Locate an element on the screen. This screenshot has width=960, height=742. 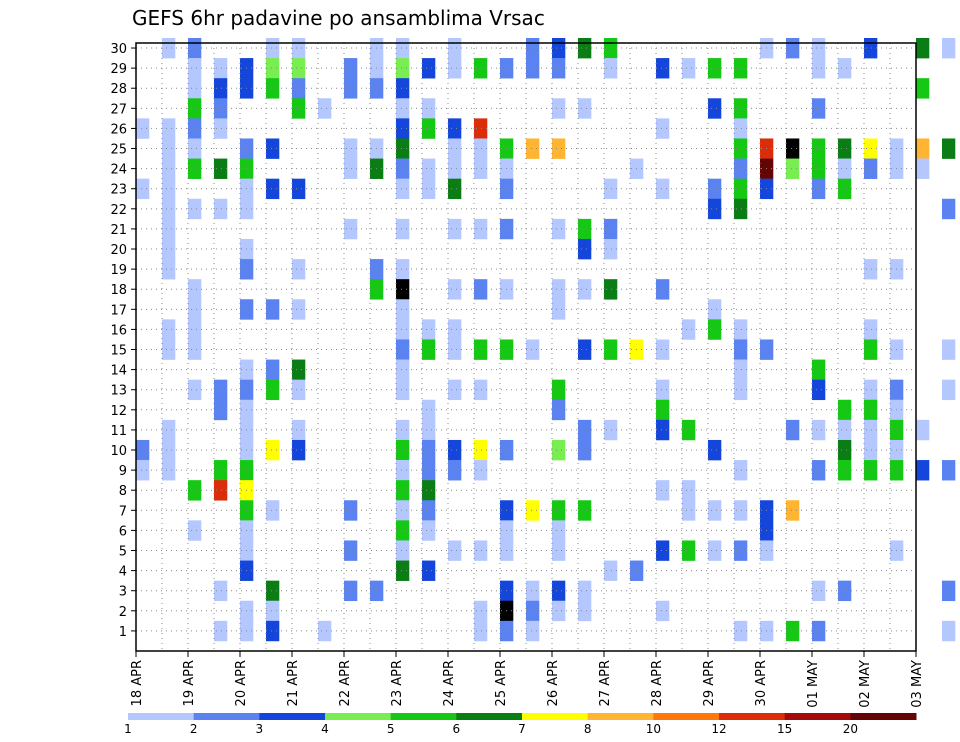
y-tick-label: 27 is located at coordinates (118, 109).